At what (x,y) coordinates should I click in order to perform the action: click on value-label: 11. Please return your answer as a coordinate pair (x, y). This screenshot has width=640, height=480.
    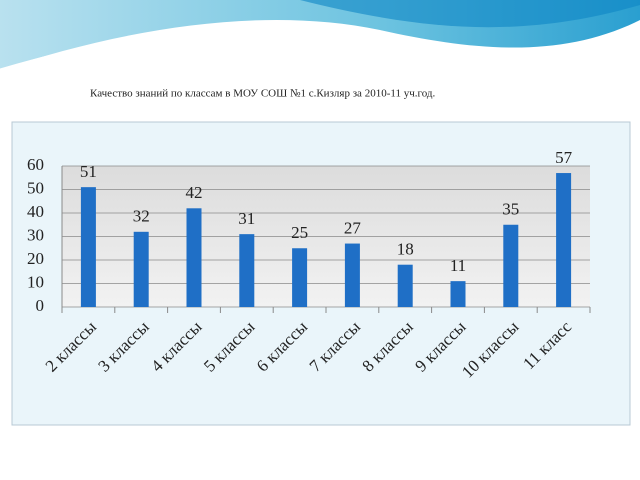
    Looking at the image, I should click on (458, 265).